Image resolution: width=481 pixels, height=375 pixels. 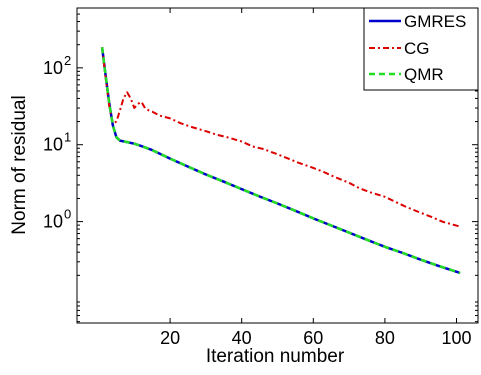 What do you see at coordinates (313, 338) in the screenshot?
I see `x-tick-label: 60` at bounding box center [313, 338].